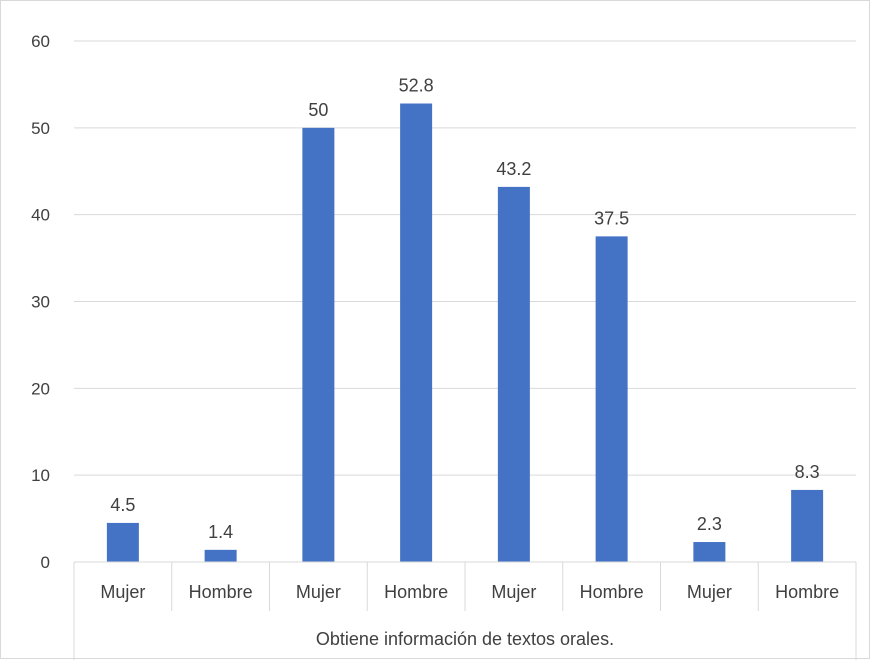 The width and height of the screenshot is (870, 660). I want to click on data-label: 43.2, so click(513, 169).